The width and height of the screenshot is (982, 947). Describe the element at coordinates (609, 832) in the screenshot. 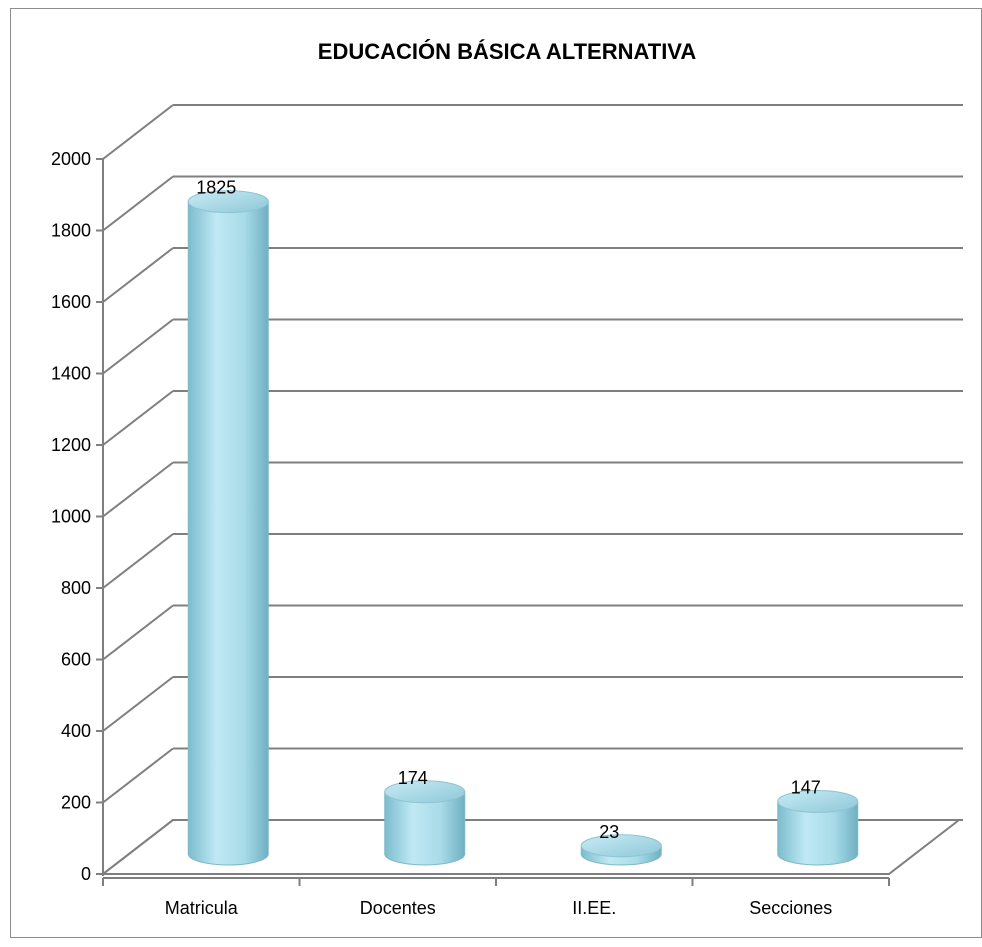

I see `data-label: 23` at that location.